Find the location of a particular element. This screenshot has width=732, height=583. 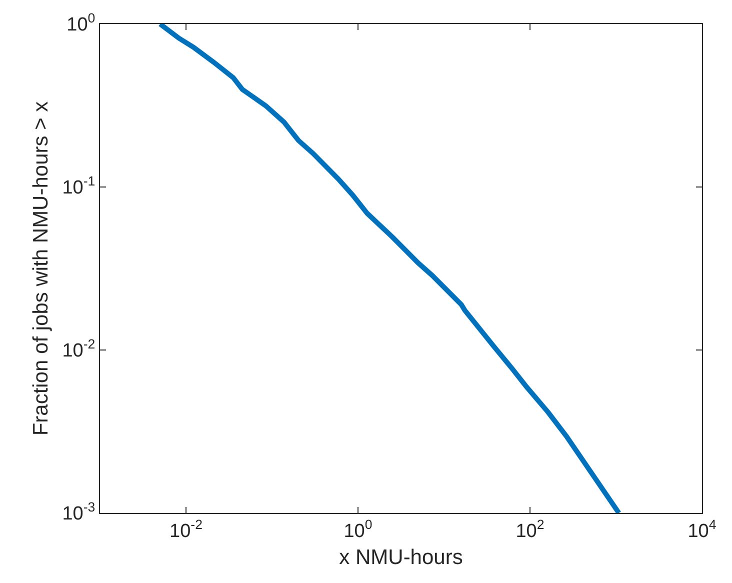

y-tick-label: 10$^{-2}$ is located at coordinates (79, 349).